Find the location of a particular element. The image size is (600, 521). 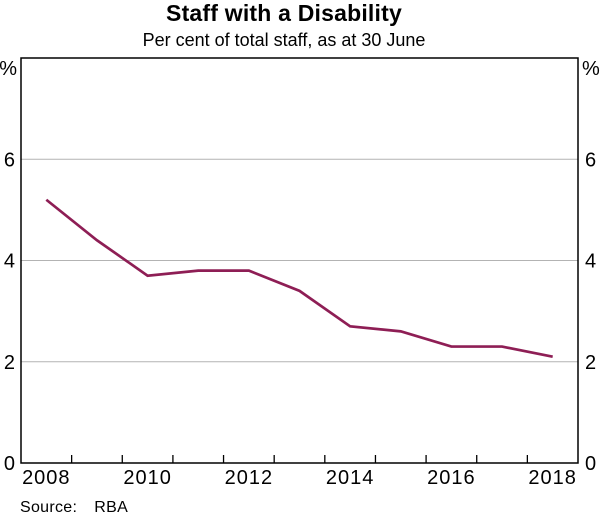

source-label: Source: is located at coordinates (49, 507).